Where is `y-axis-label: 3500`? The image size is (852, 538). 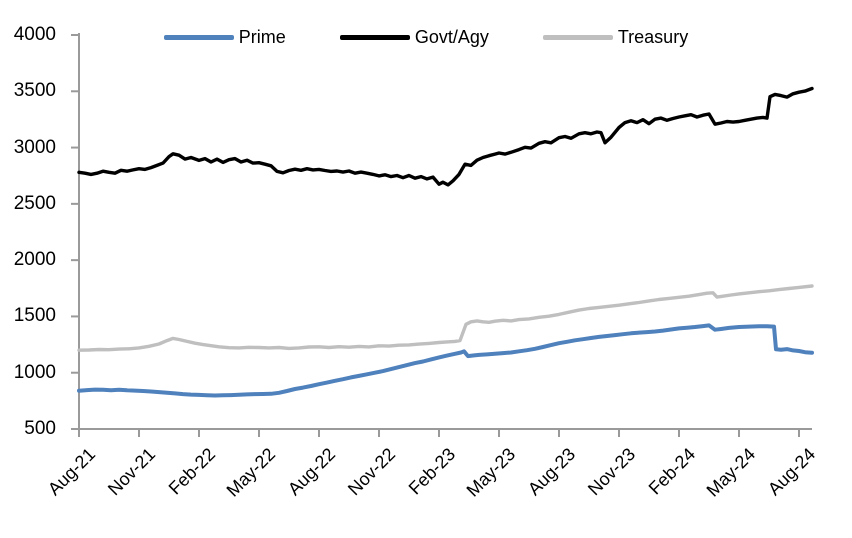 y-axis-label: 3500 is located at coordinates (34, 91).